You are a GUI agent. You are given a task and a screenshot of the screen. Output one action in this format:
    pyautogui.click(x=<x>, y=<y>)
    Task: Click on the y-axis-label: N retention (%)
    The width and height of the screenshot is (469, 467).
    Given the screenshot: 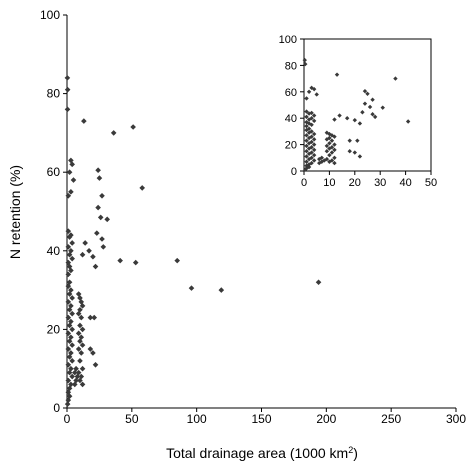 What is the action you would take?
    pyautogui.click(x=15, y=212)
    